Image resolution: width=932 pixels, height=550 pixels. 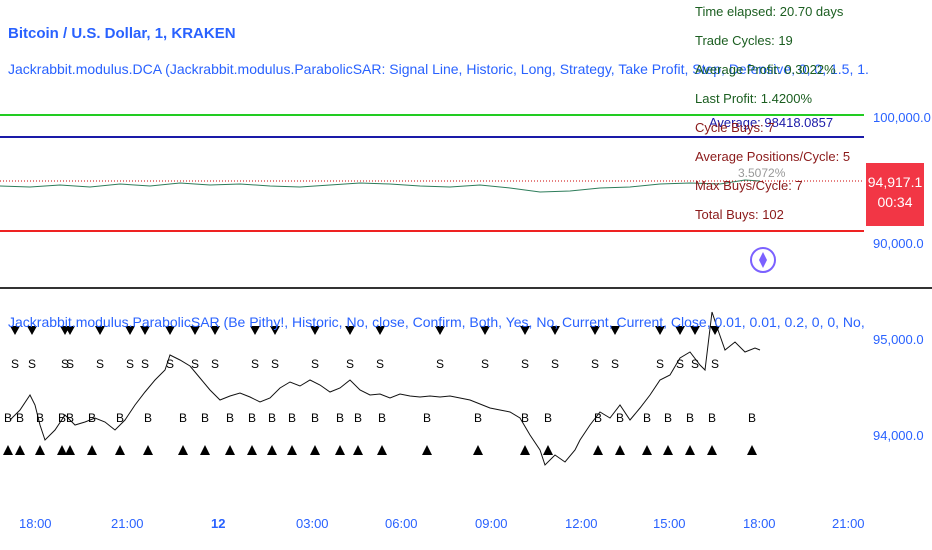 I want to click on x-axis-label: 03:00, so click(x=312, y=523).